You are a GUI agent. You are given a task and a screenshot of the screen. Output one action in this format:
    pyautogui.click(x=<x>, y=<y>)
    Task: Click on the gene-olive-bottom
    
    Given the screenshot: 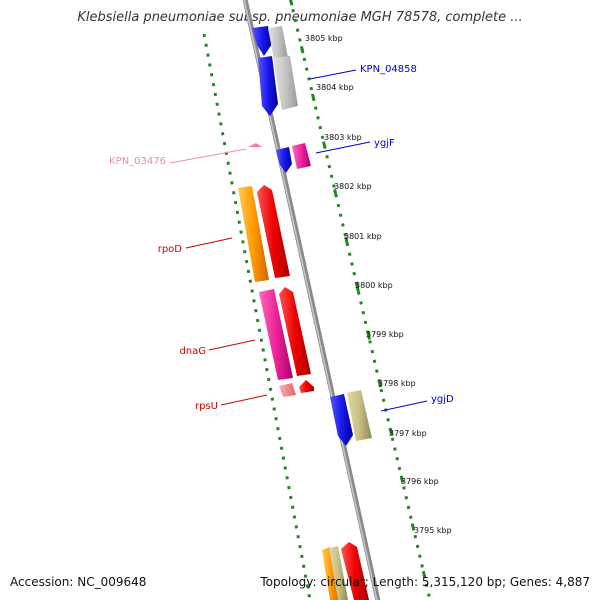 What is the action you would take?
    pyautogui.click(x=338, y=573)
    